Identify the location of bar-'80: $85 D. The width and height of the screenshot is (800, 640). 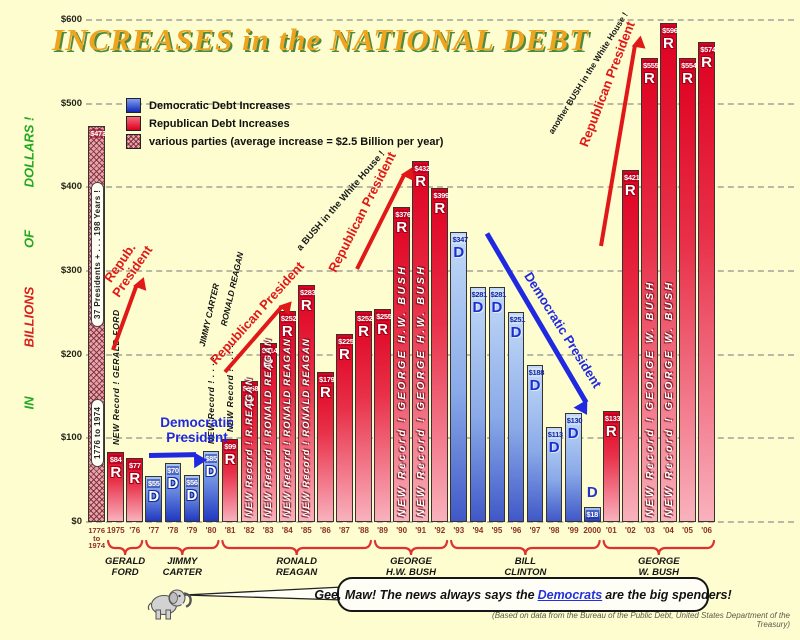
(211, 486).